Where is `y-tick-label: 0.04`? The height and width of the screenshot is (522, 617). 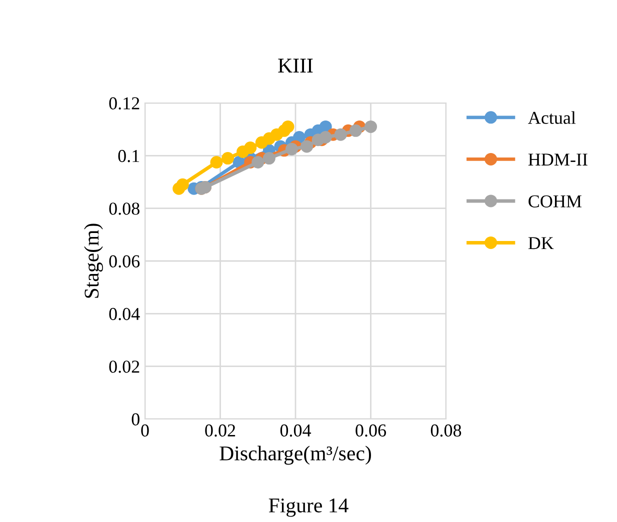 y-tick-label: 0.04 is located at coordinates (124, 314).